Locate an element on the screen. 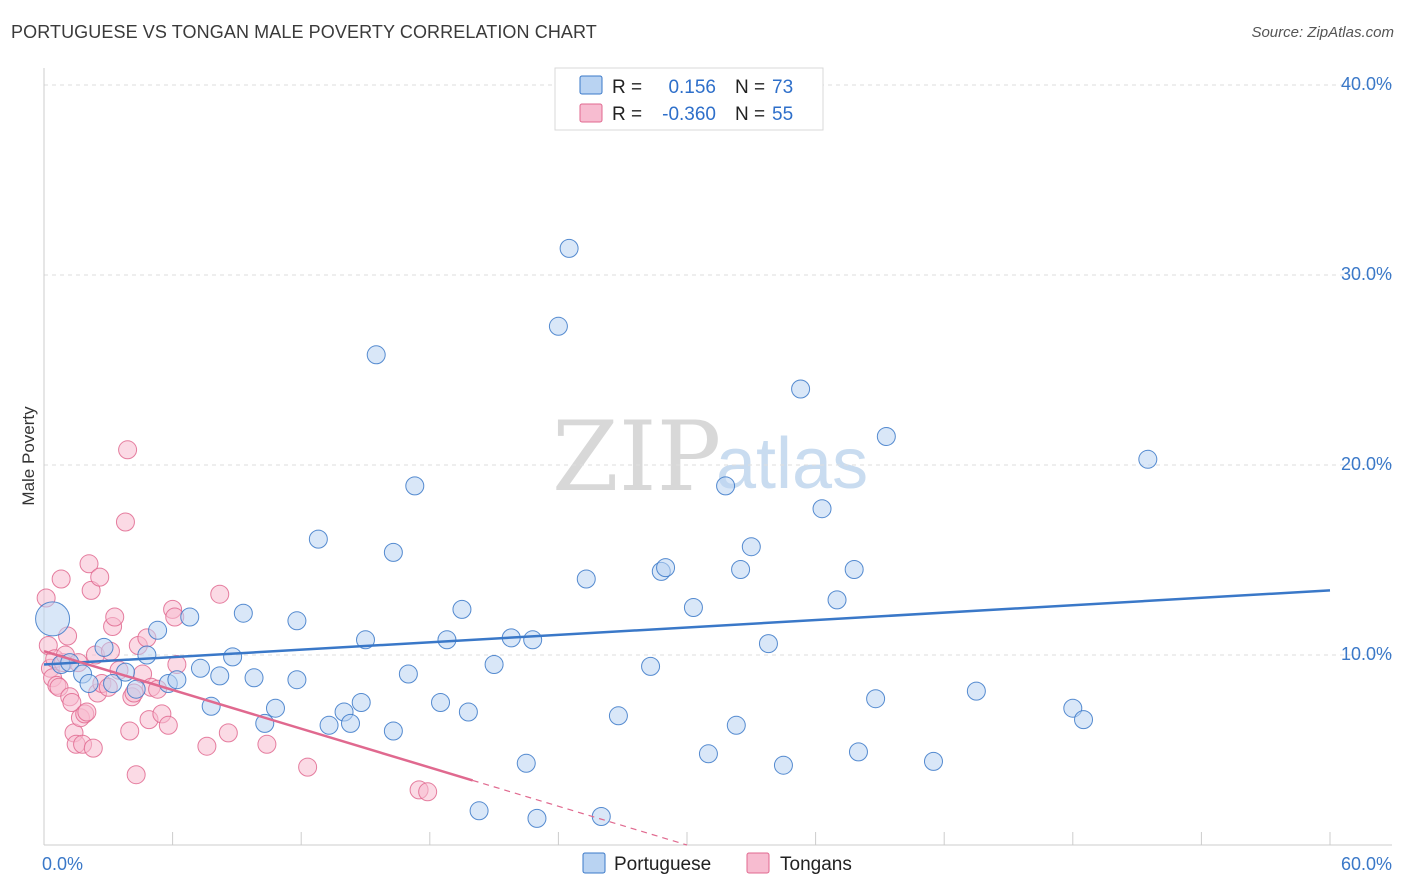  legend-swatch-portuguese is located at coordinates (591, 85).